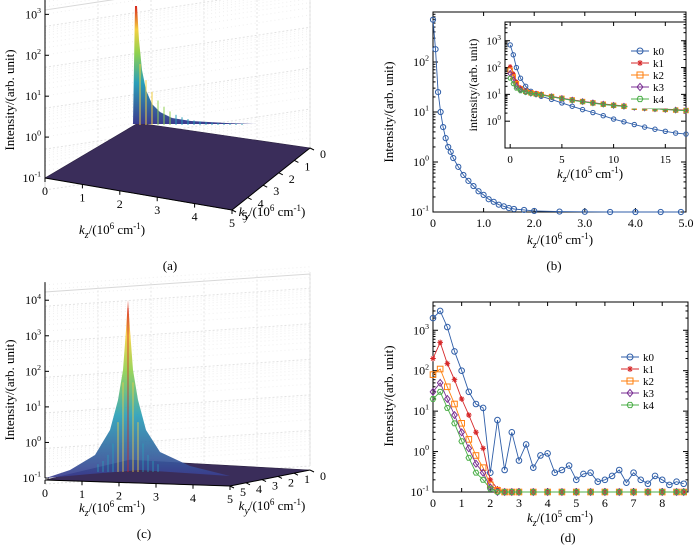 This screenshot has height=548, width=700. I want to click on x-tick-label: 4, so click(193, 498).